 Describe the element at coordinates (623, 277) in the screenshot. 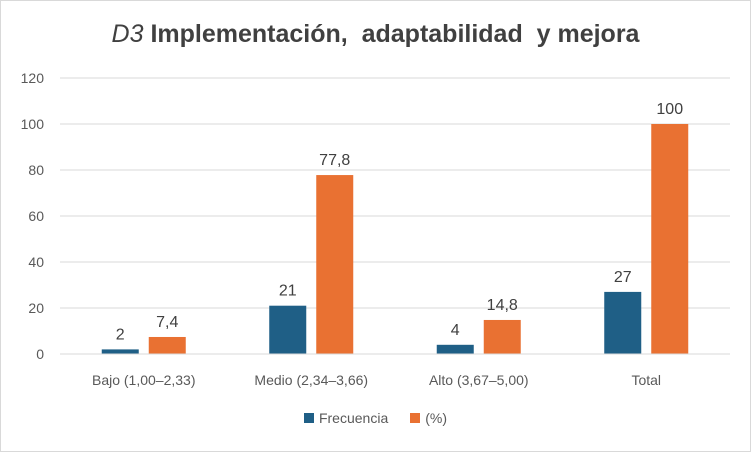

I see `data-label: 27` at that location.